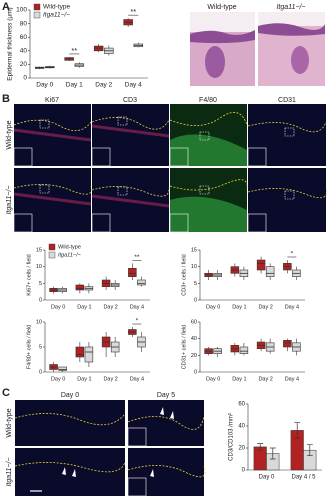 The image size is (328, 500). I want to click on y-axis-label: Epidermal thickness (µm), so click(10, 43).